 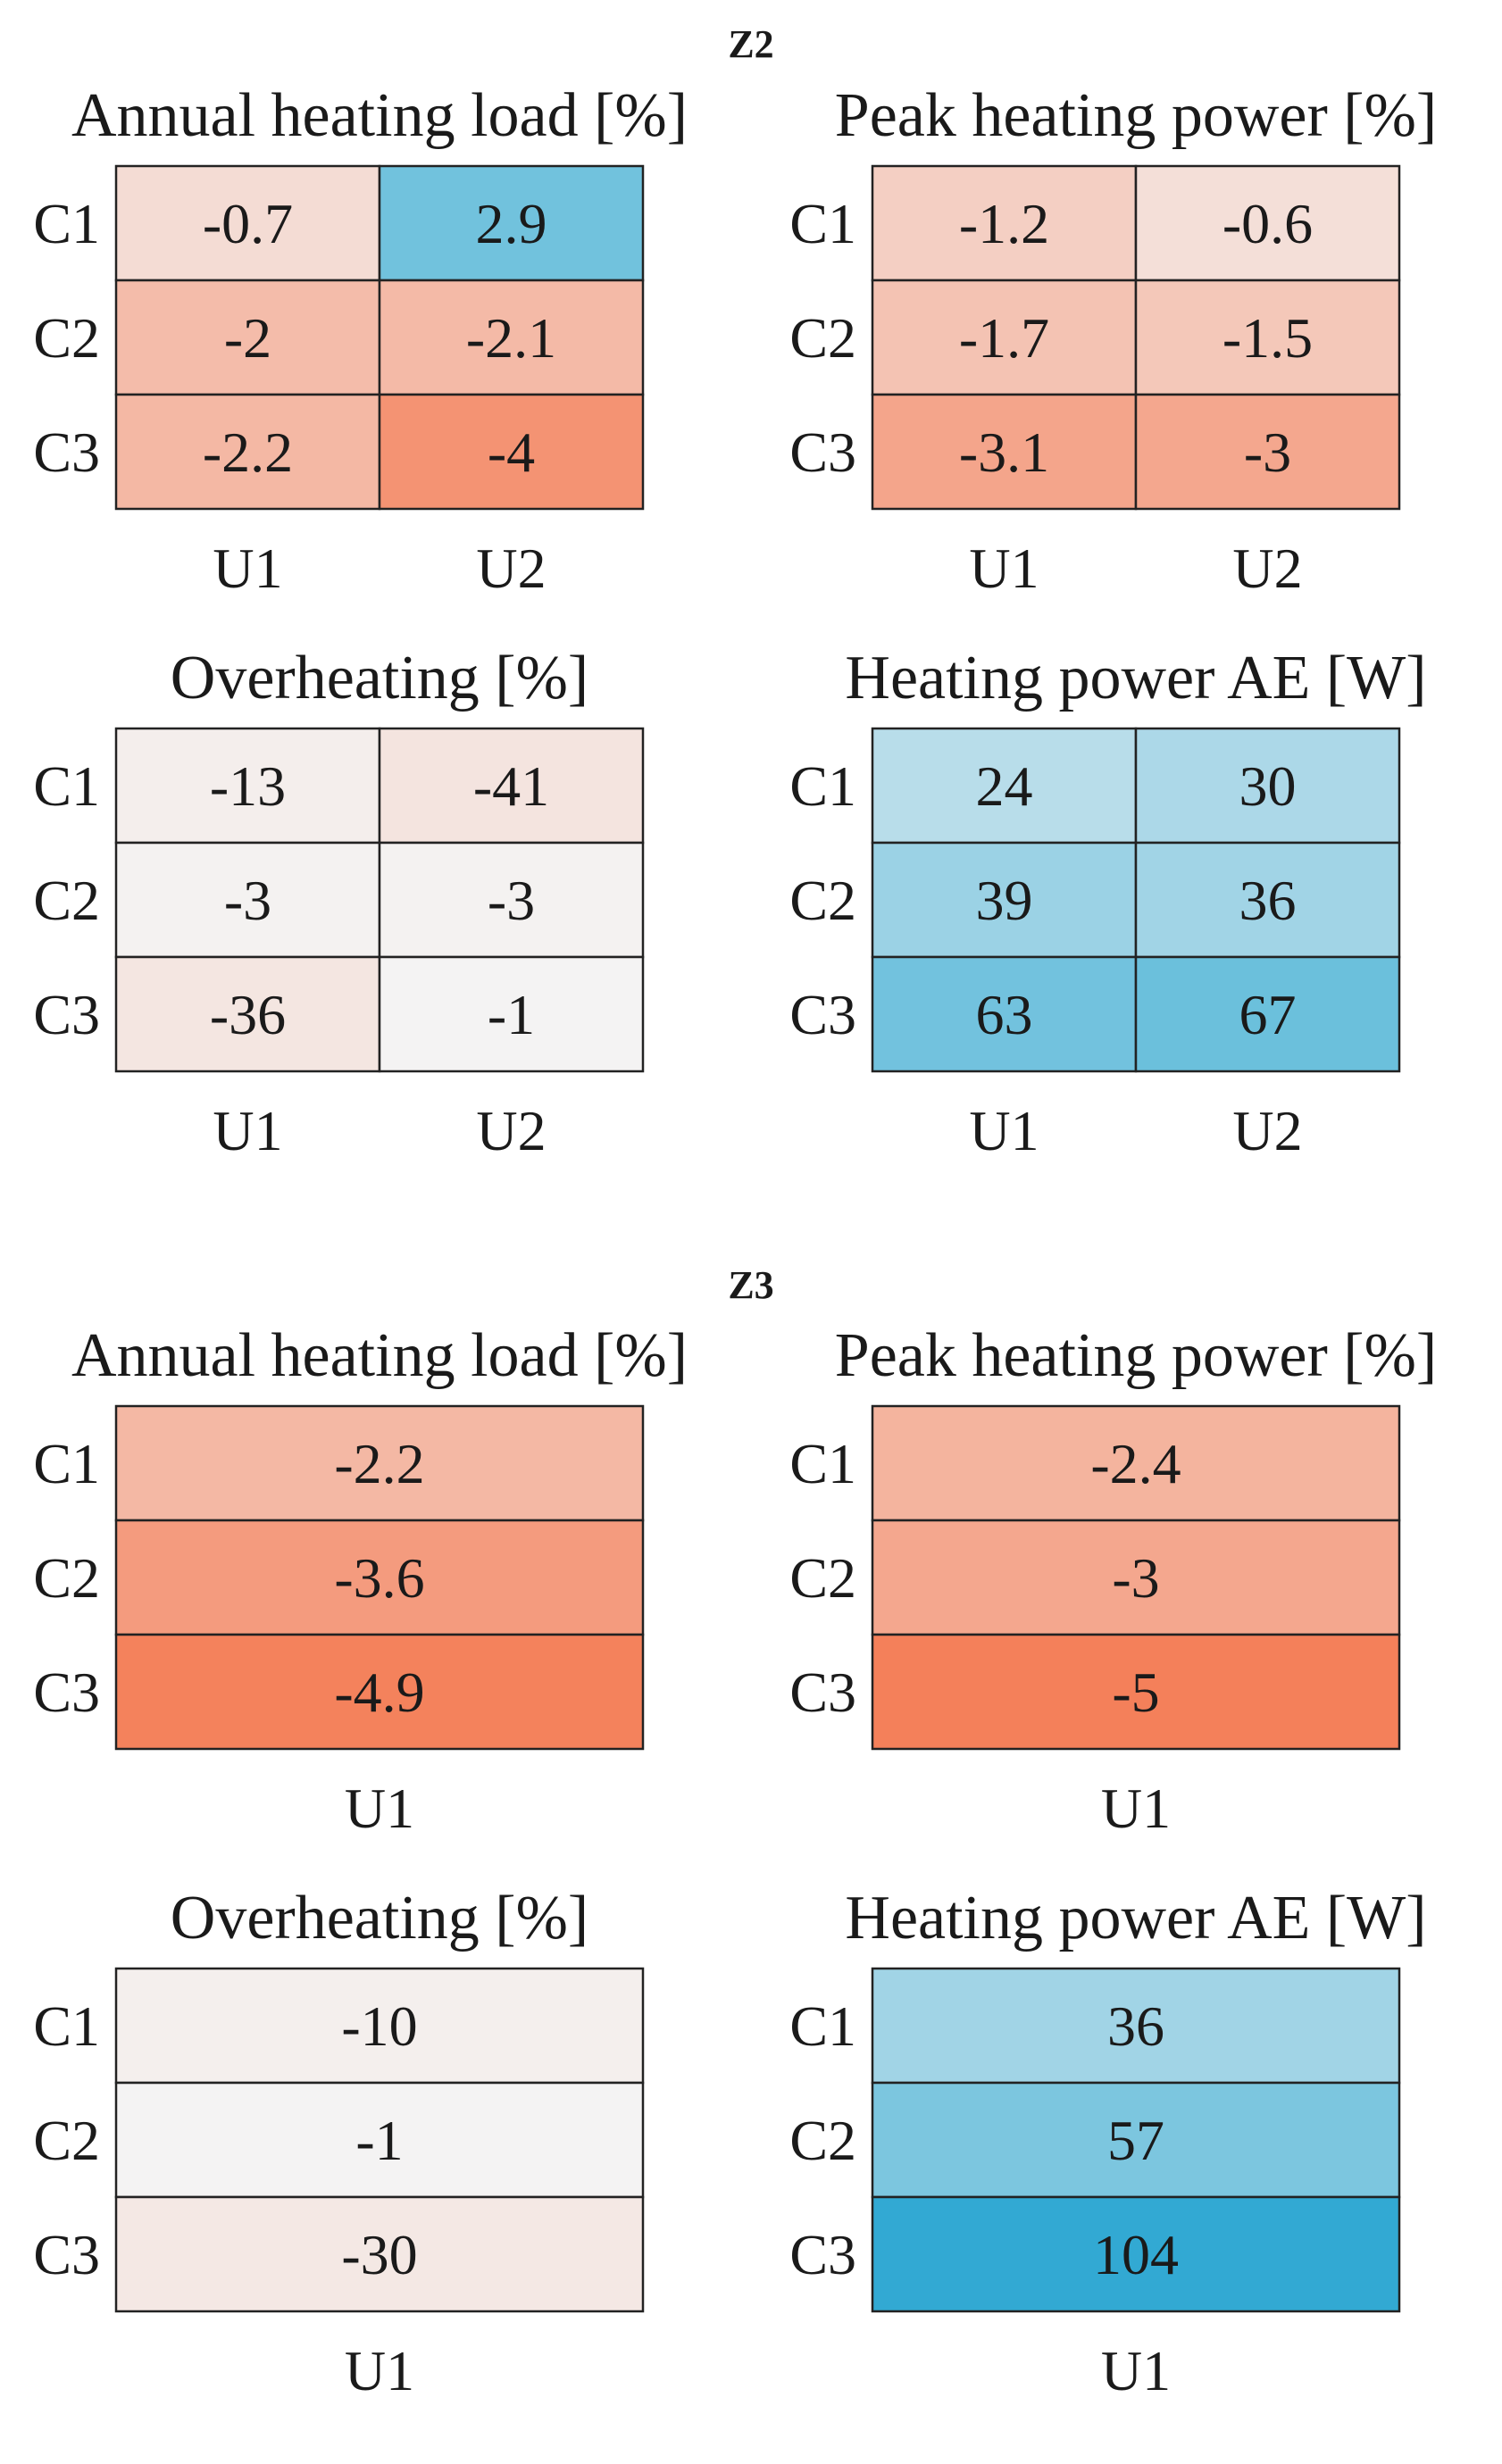 I want to click on heatmap-panel: Overheating [%] -13 -41 C1 -3 -3 C2 -36 -1 C3 U1 U2, so click(x=339, y=903).